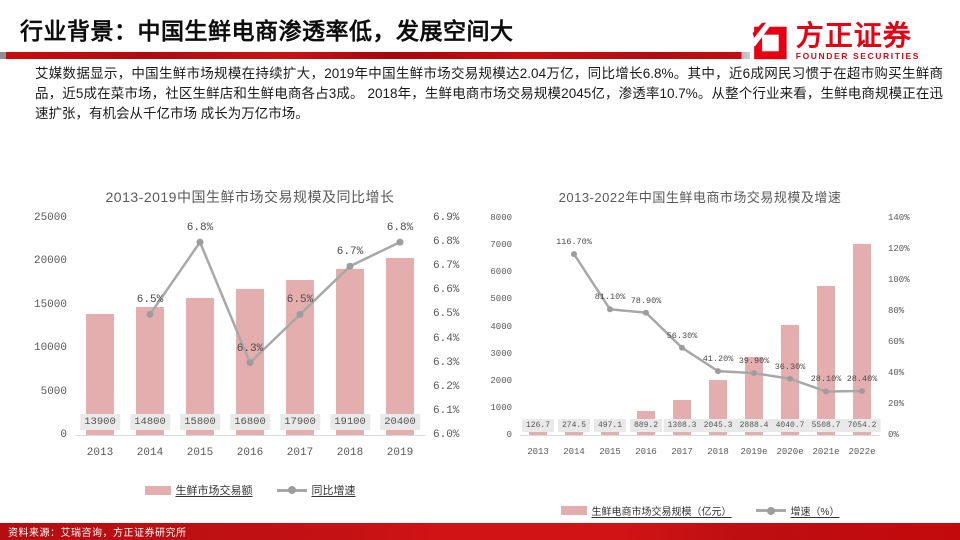 This screenshot has height=540, width=960. Describe the element at coordinates (896, 404) in the screenshot. I see `y-axis-right-tick-label: 20%` at that location.